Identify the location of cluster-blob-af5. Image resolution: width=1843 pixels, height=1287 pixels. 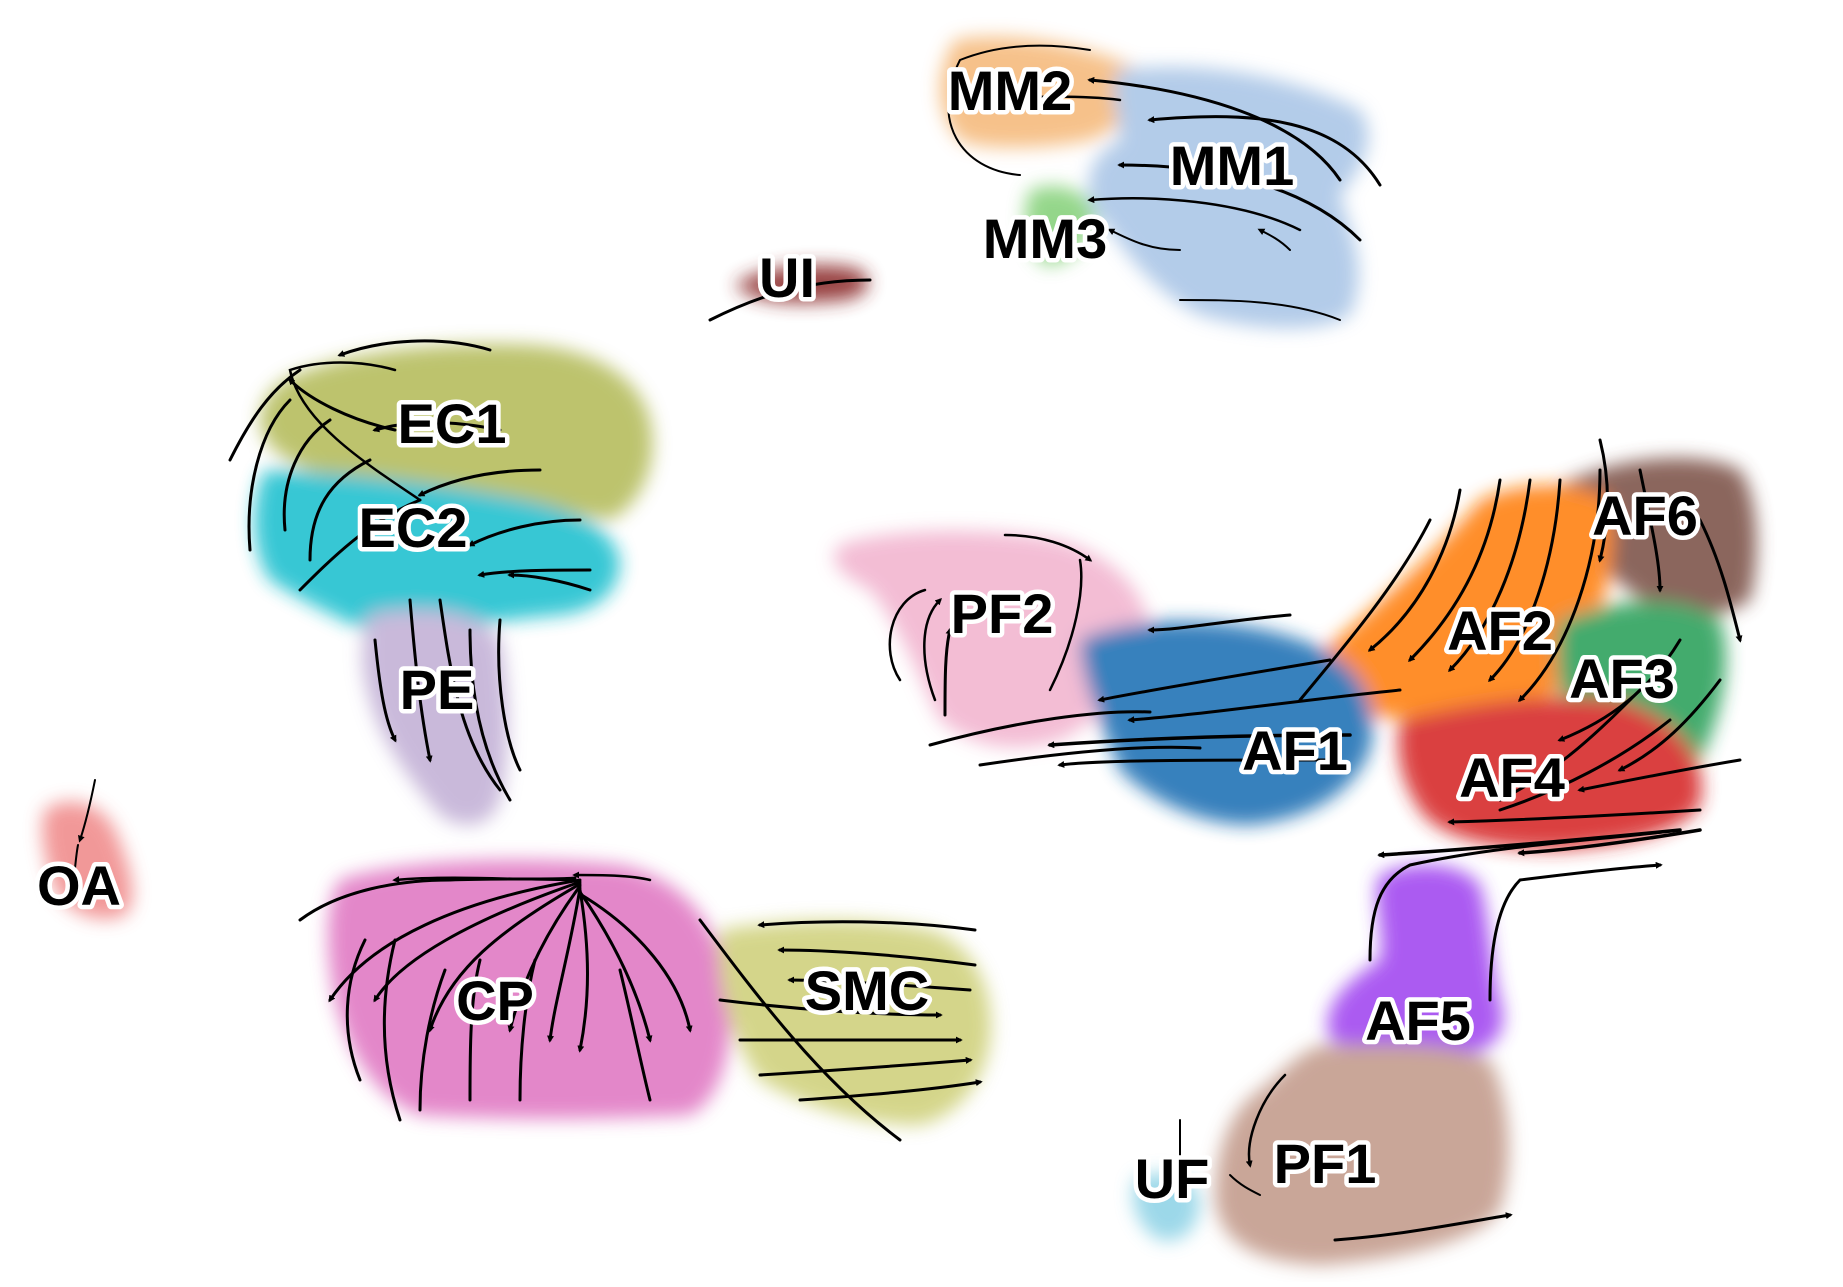
(1415, 960).